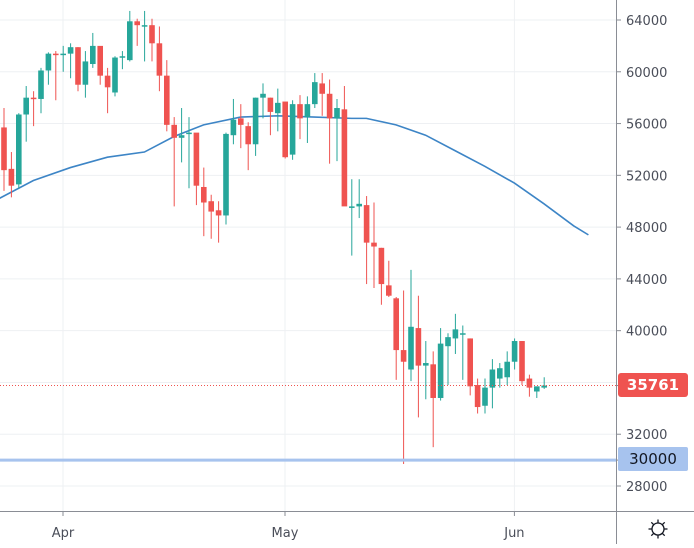 This screenshot has height=548, width=694. I want to click on price-tick-label: 32000, so click(646, 435).